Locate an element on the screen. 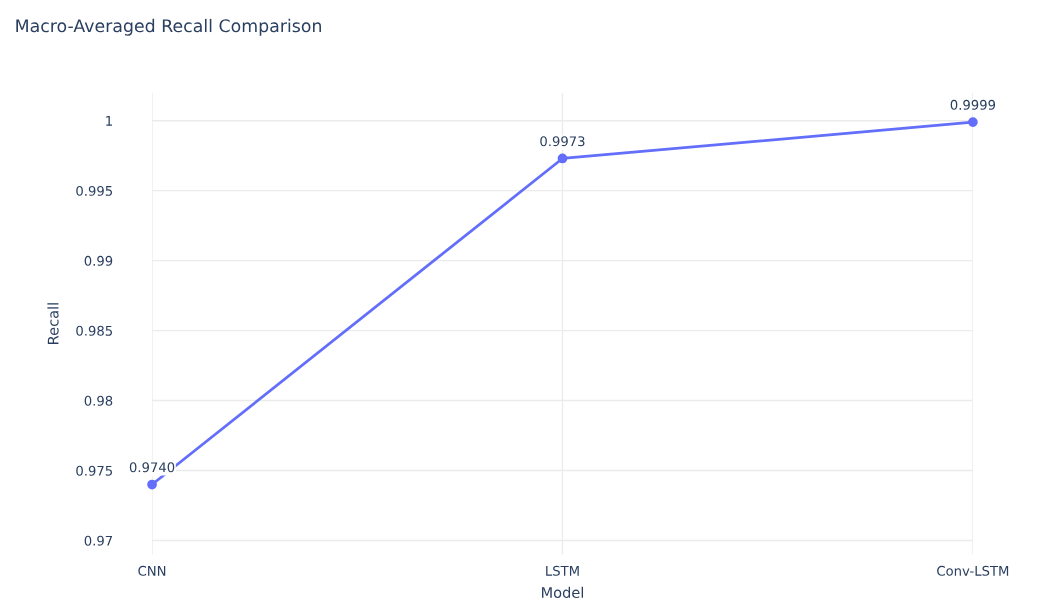  y-tick-label: 0.975 is located at coordinates (94, 470).